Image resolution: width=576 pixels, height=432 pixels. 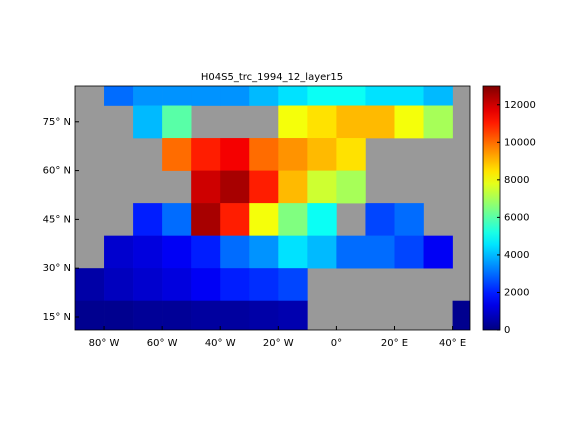 What do you see at coordinates (394, 343) in the screenshot?
I see `x-tick-label: 20° E` at bounding box center [394, 343].